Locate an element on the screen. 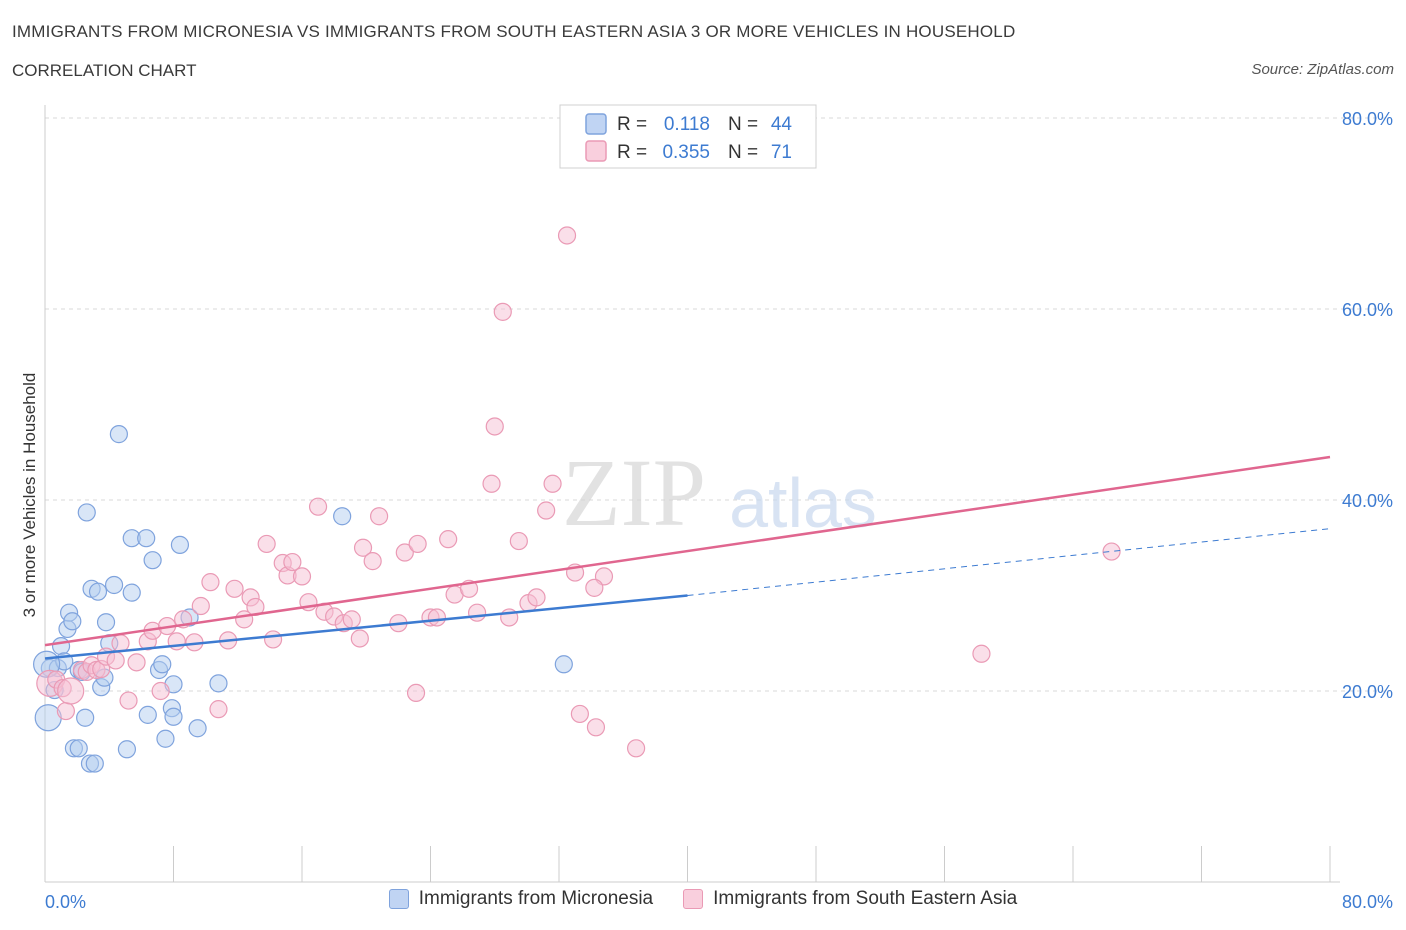 This screenshot has height=930, width=1406. watermark-zip: ZIP is located at coordinates (634, 492).